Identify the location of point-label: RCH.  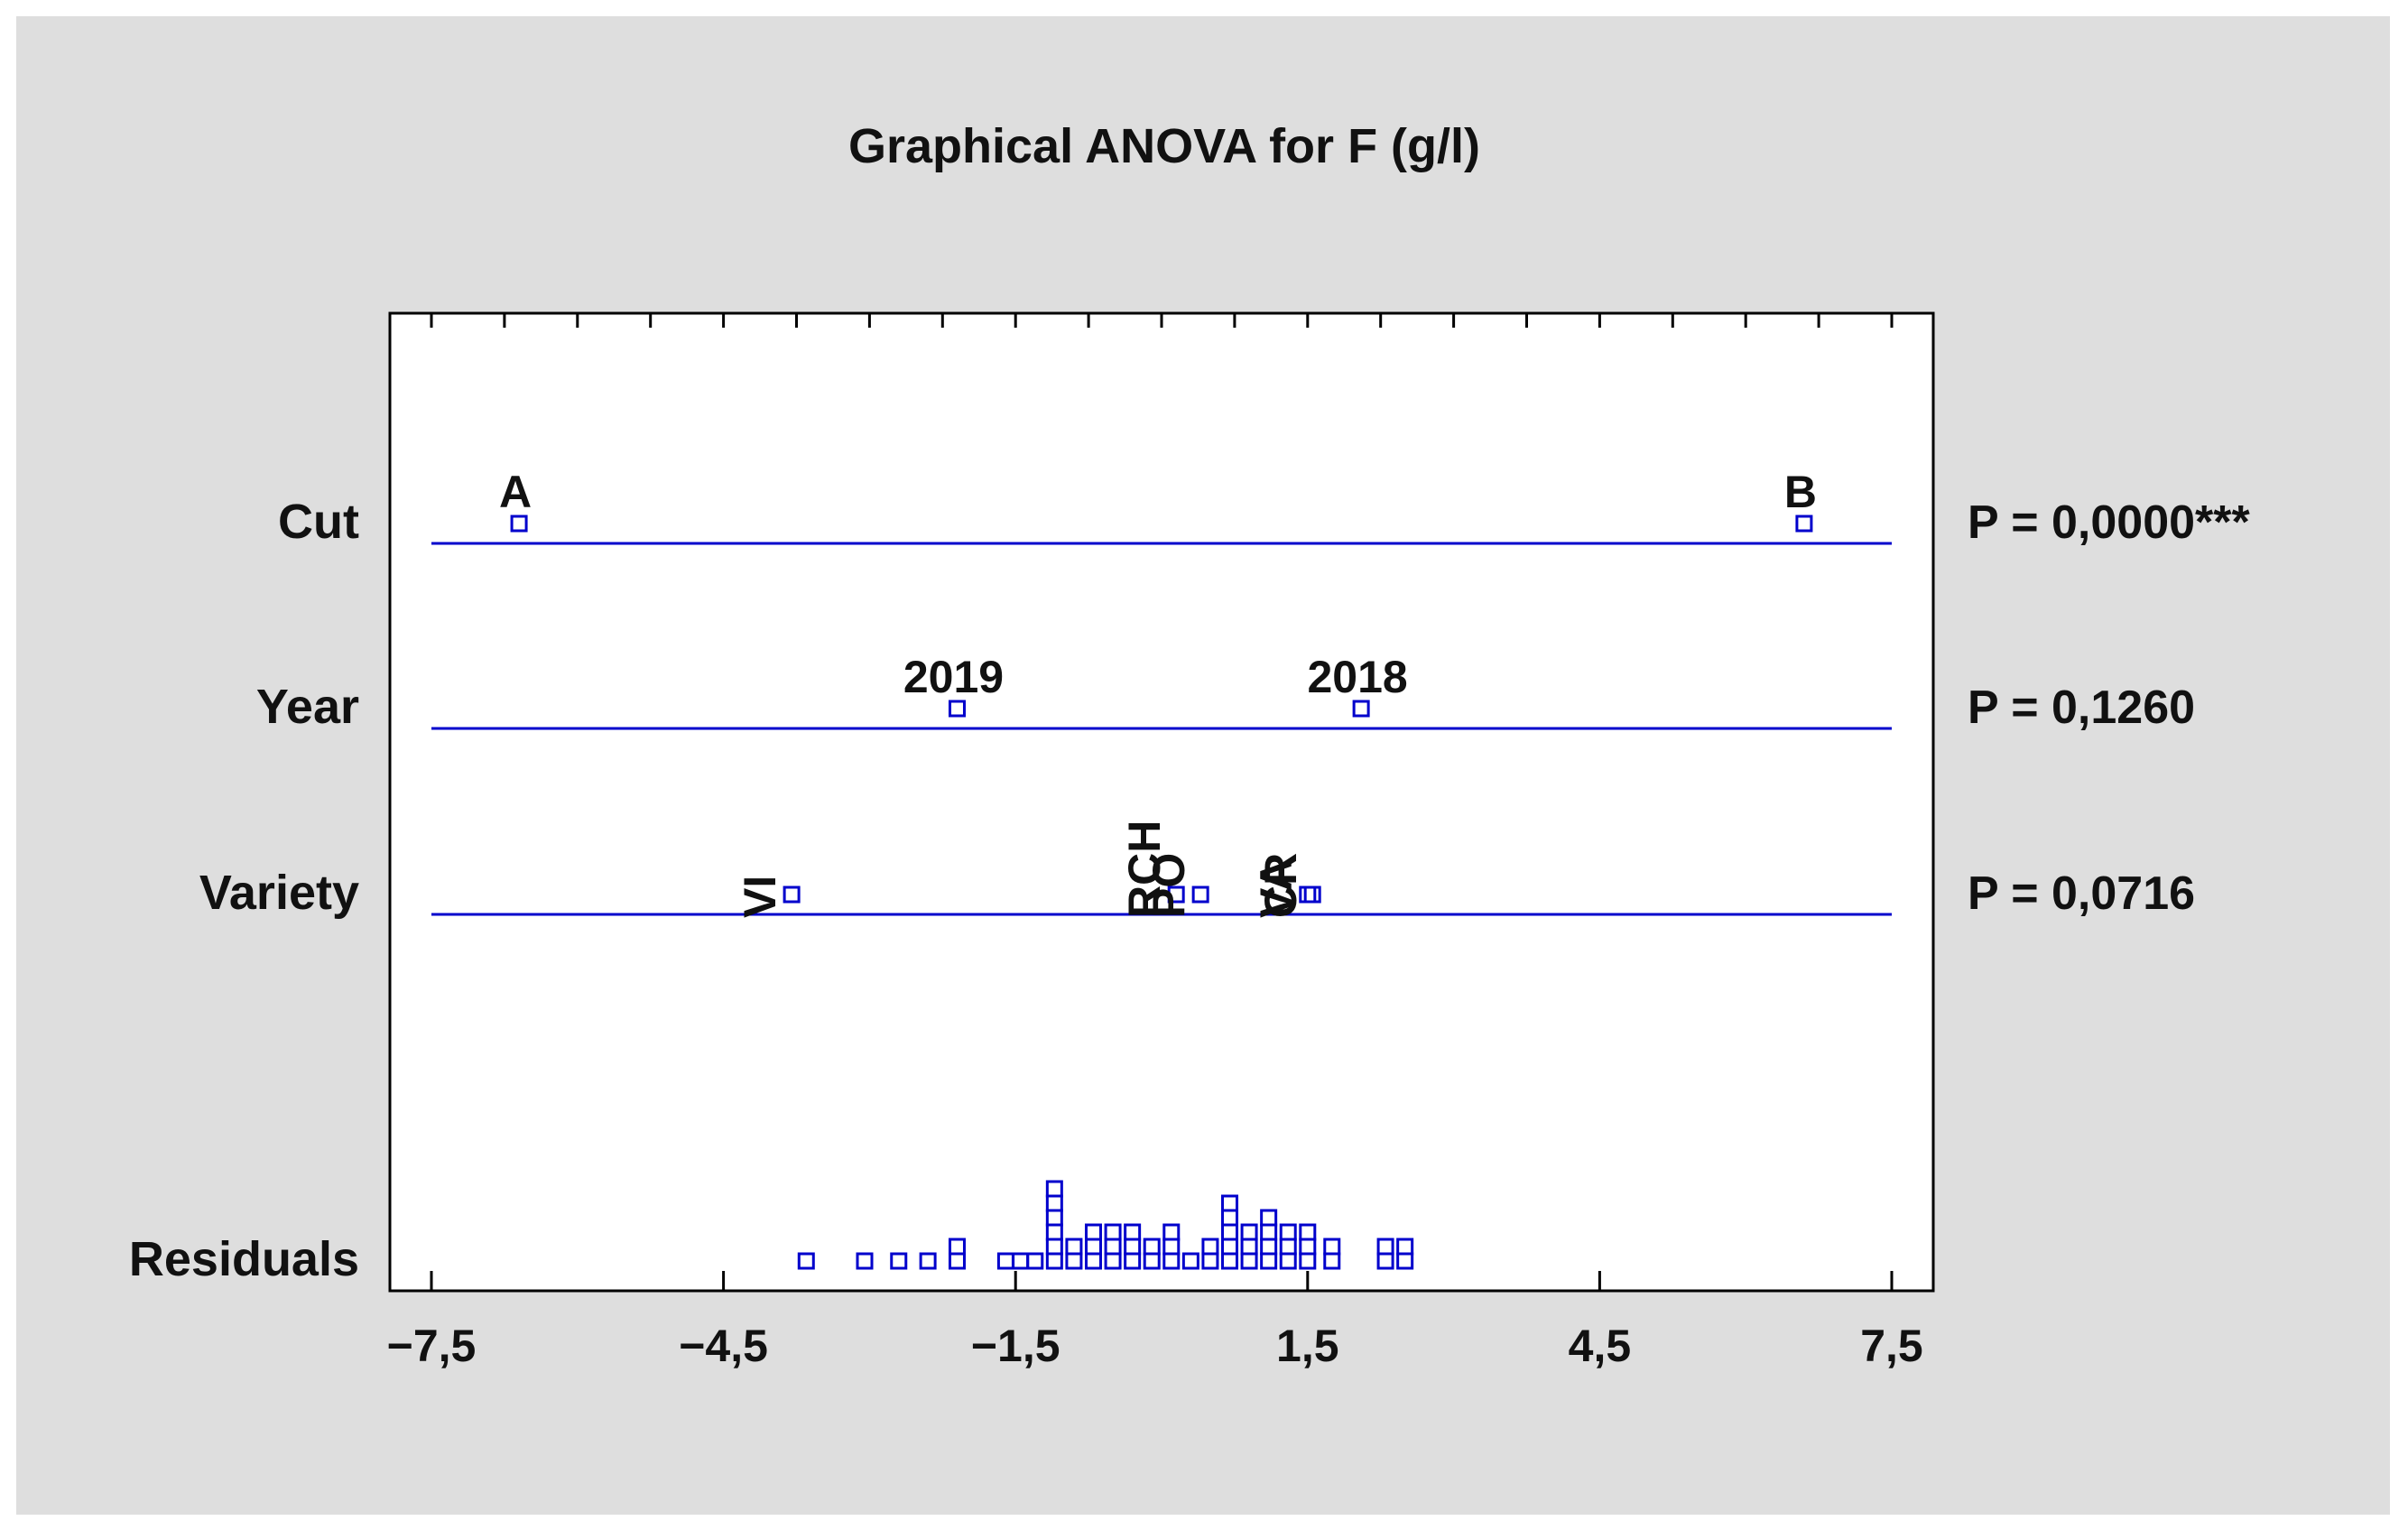
(1144, 869).